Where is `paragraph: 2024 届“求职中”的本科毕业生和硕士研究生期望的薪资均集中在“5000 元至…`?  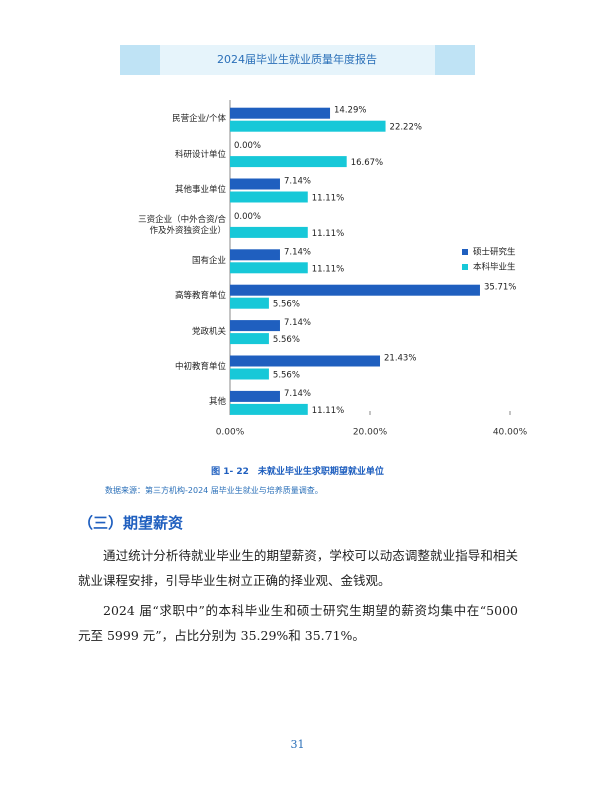 paragraph: 2024 届“求职中”的本科毕业生和硕士研究生期望的薪资均集中在“5000 元至… is located at coordinates (298, 623).